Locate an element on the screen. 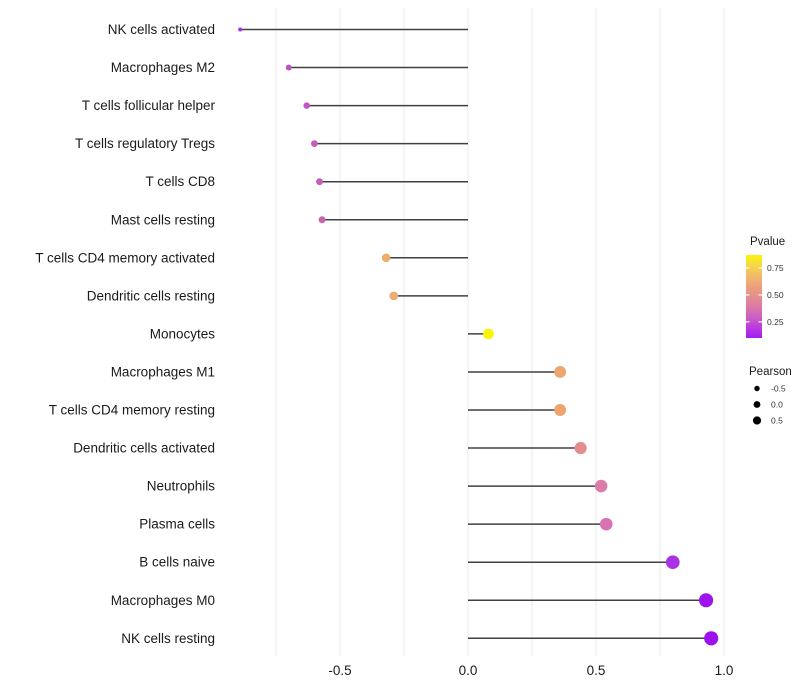 The width and height of the screenshot is (800, 700). y-axis-label: T cells CD4 memory resting is located at coordinates (132, 410).